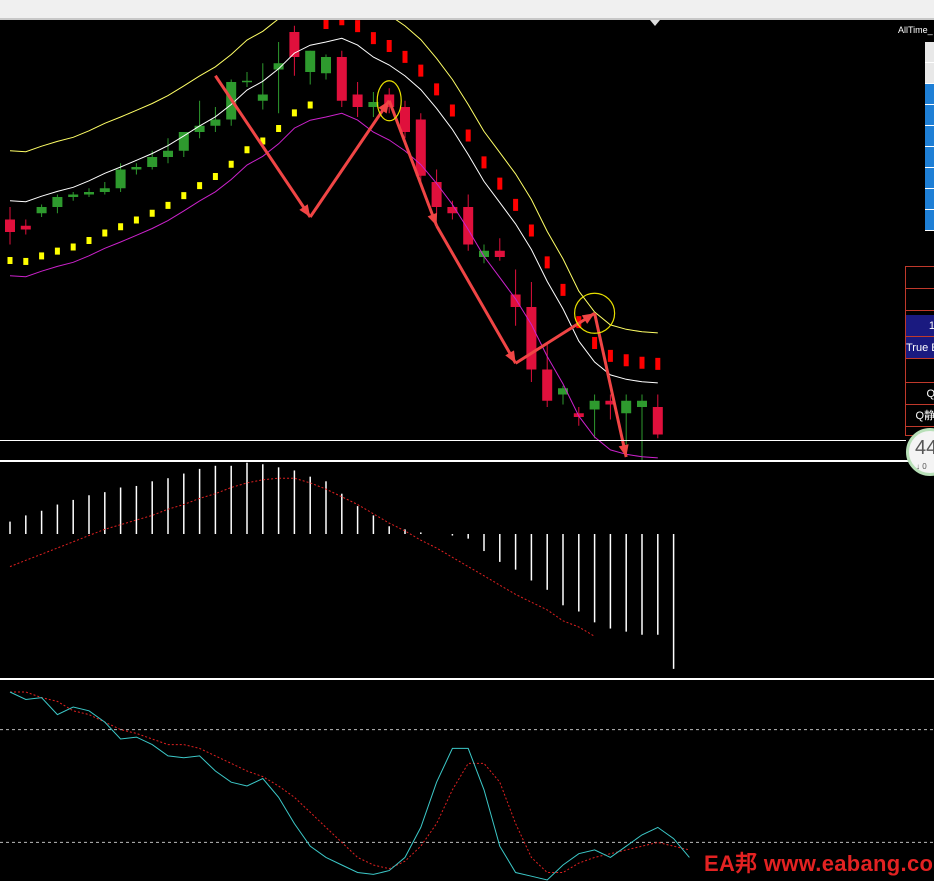  What do you see at coordinates (920, 326) in the screenshot?
I see `info-row-1: 1` at bounding box center [920, 326].